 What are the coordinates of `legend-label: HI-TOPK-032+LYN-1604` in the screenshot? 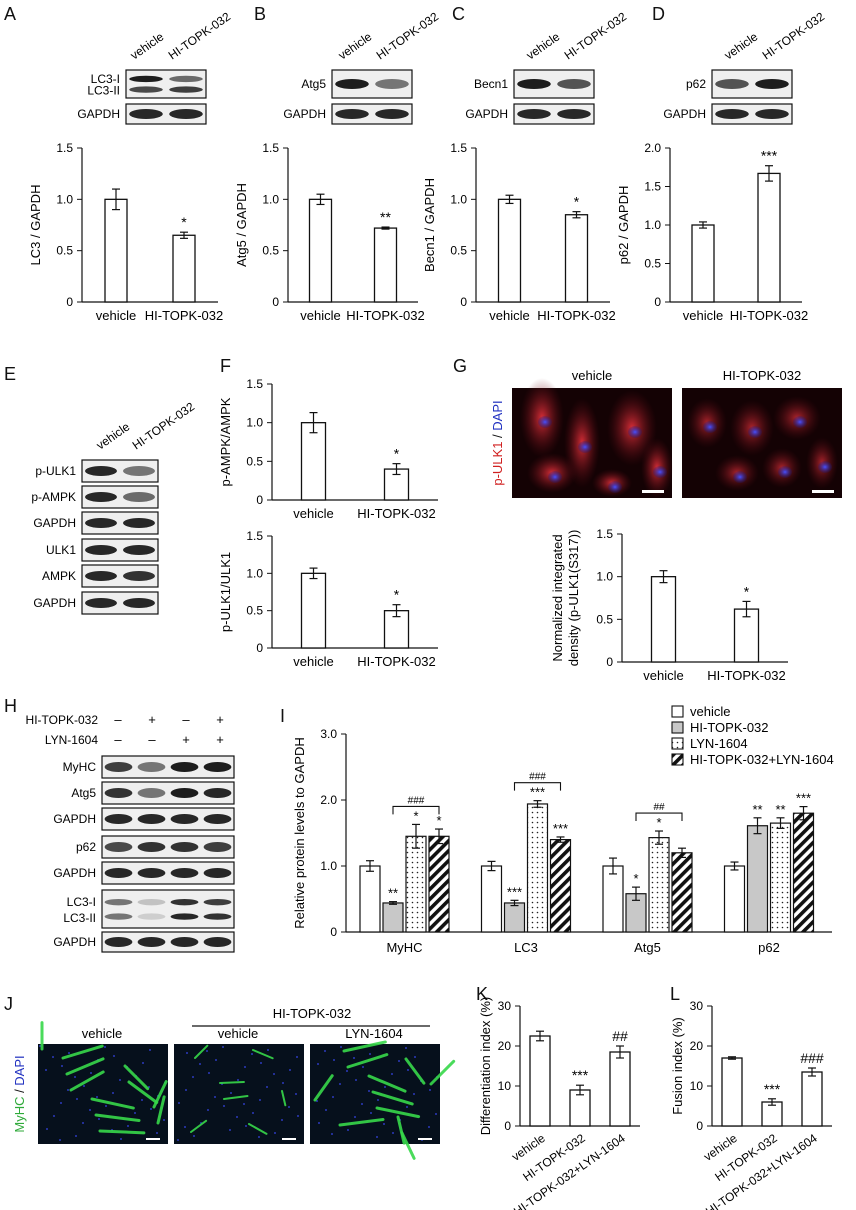 It's located at (762, 759).